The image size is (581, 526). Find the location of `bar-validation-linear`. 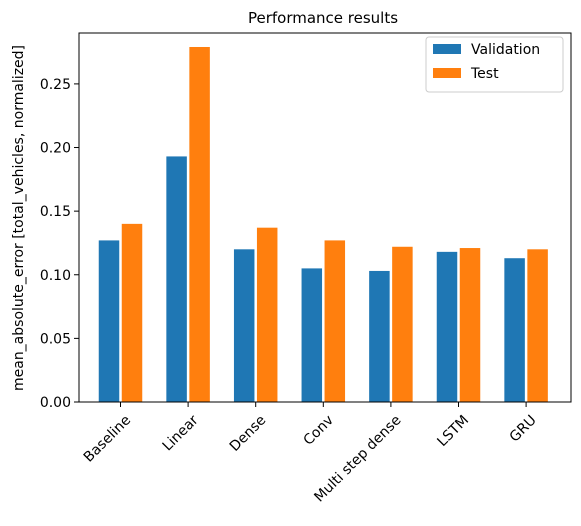

bar-validation-linear is located at coordinates (176, 279).